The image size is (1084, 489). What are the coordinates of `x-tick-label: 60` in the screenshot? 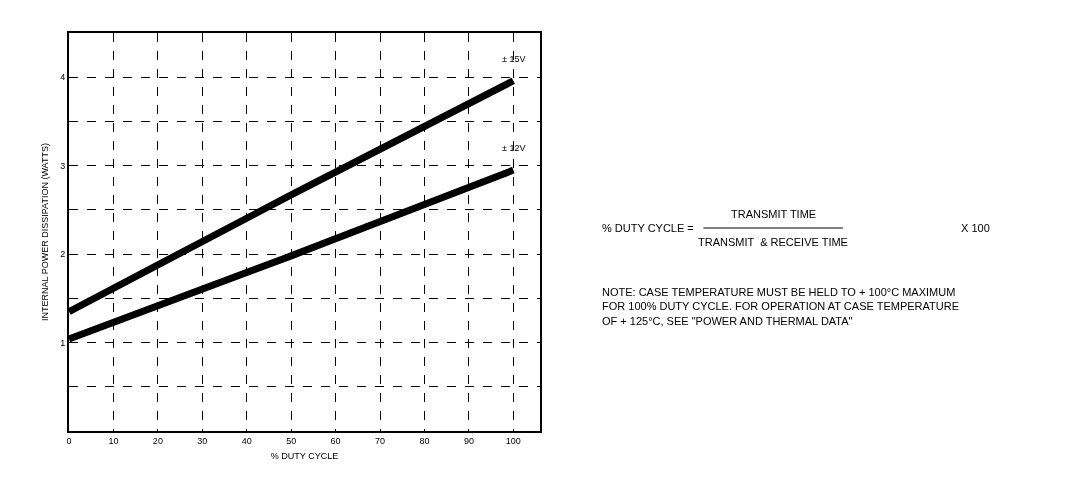 It's located at (335, 440).